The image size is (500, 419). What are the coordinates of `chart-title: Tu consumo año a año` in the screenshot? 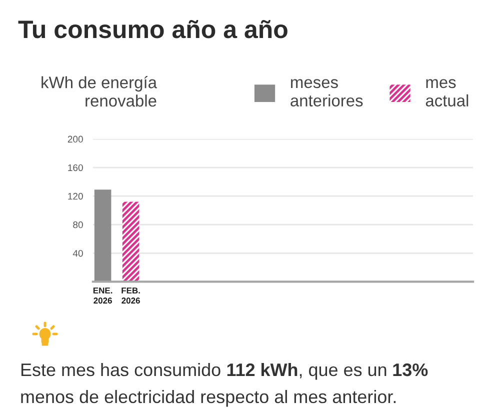 It's located at (153, 29).